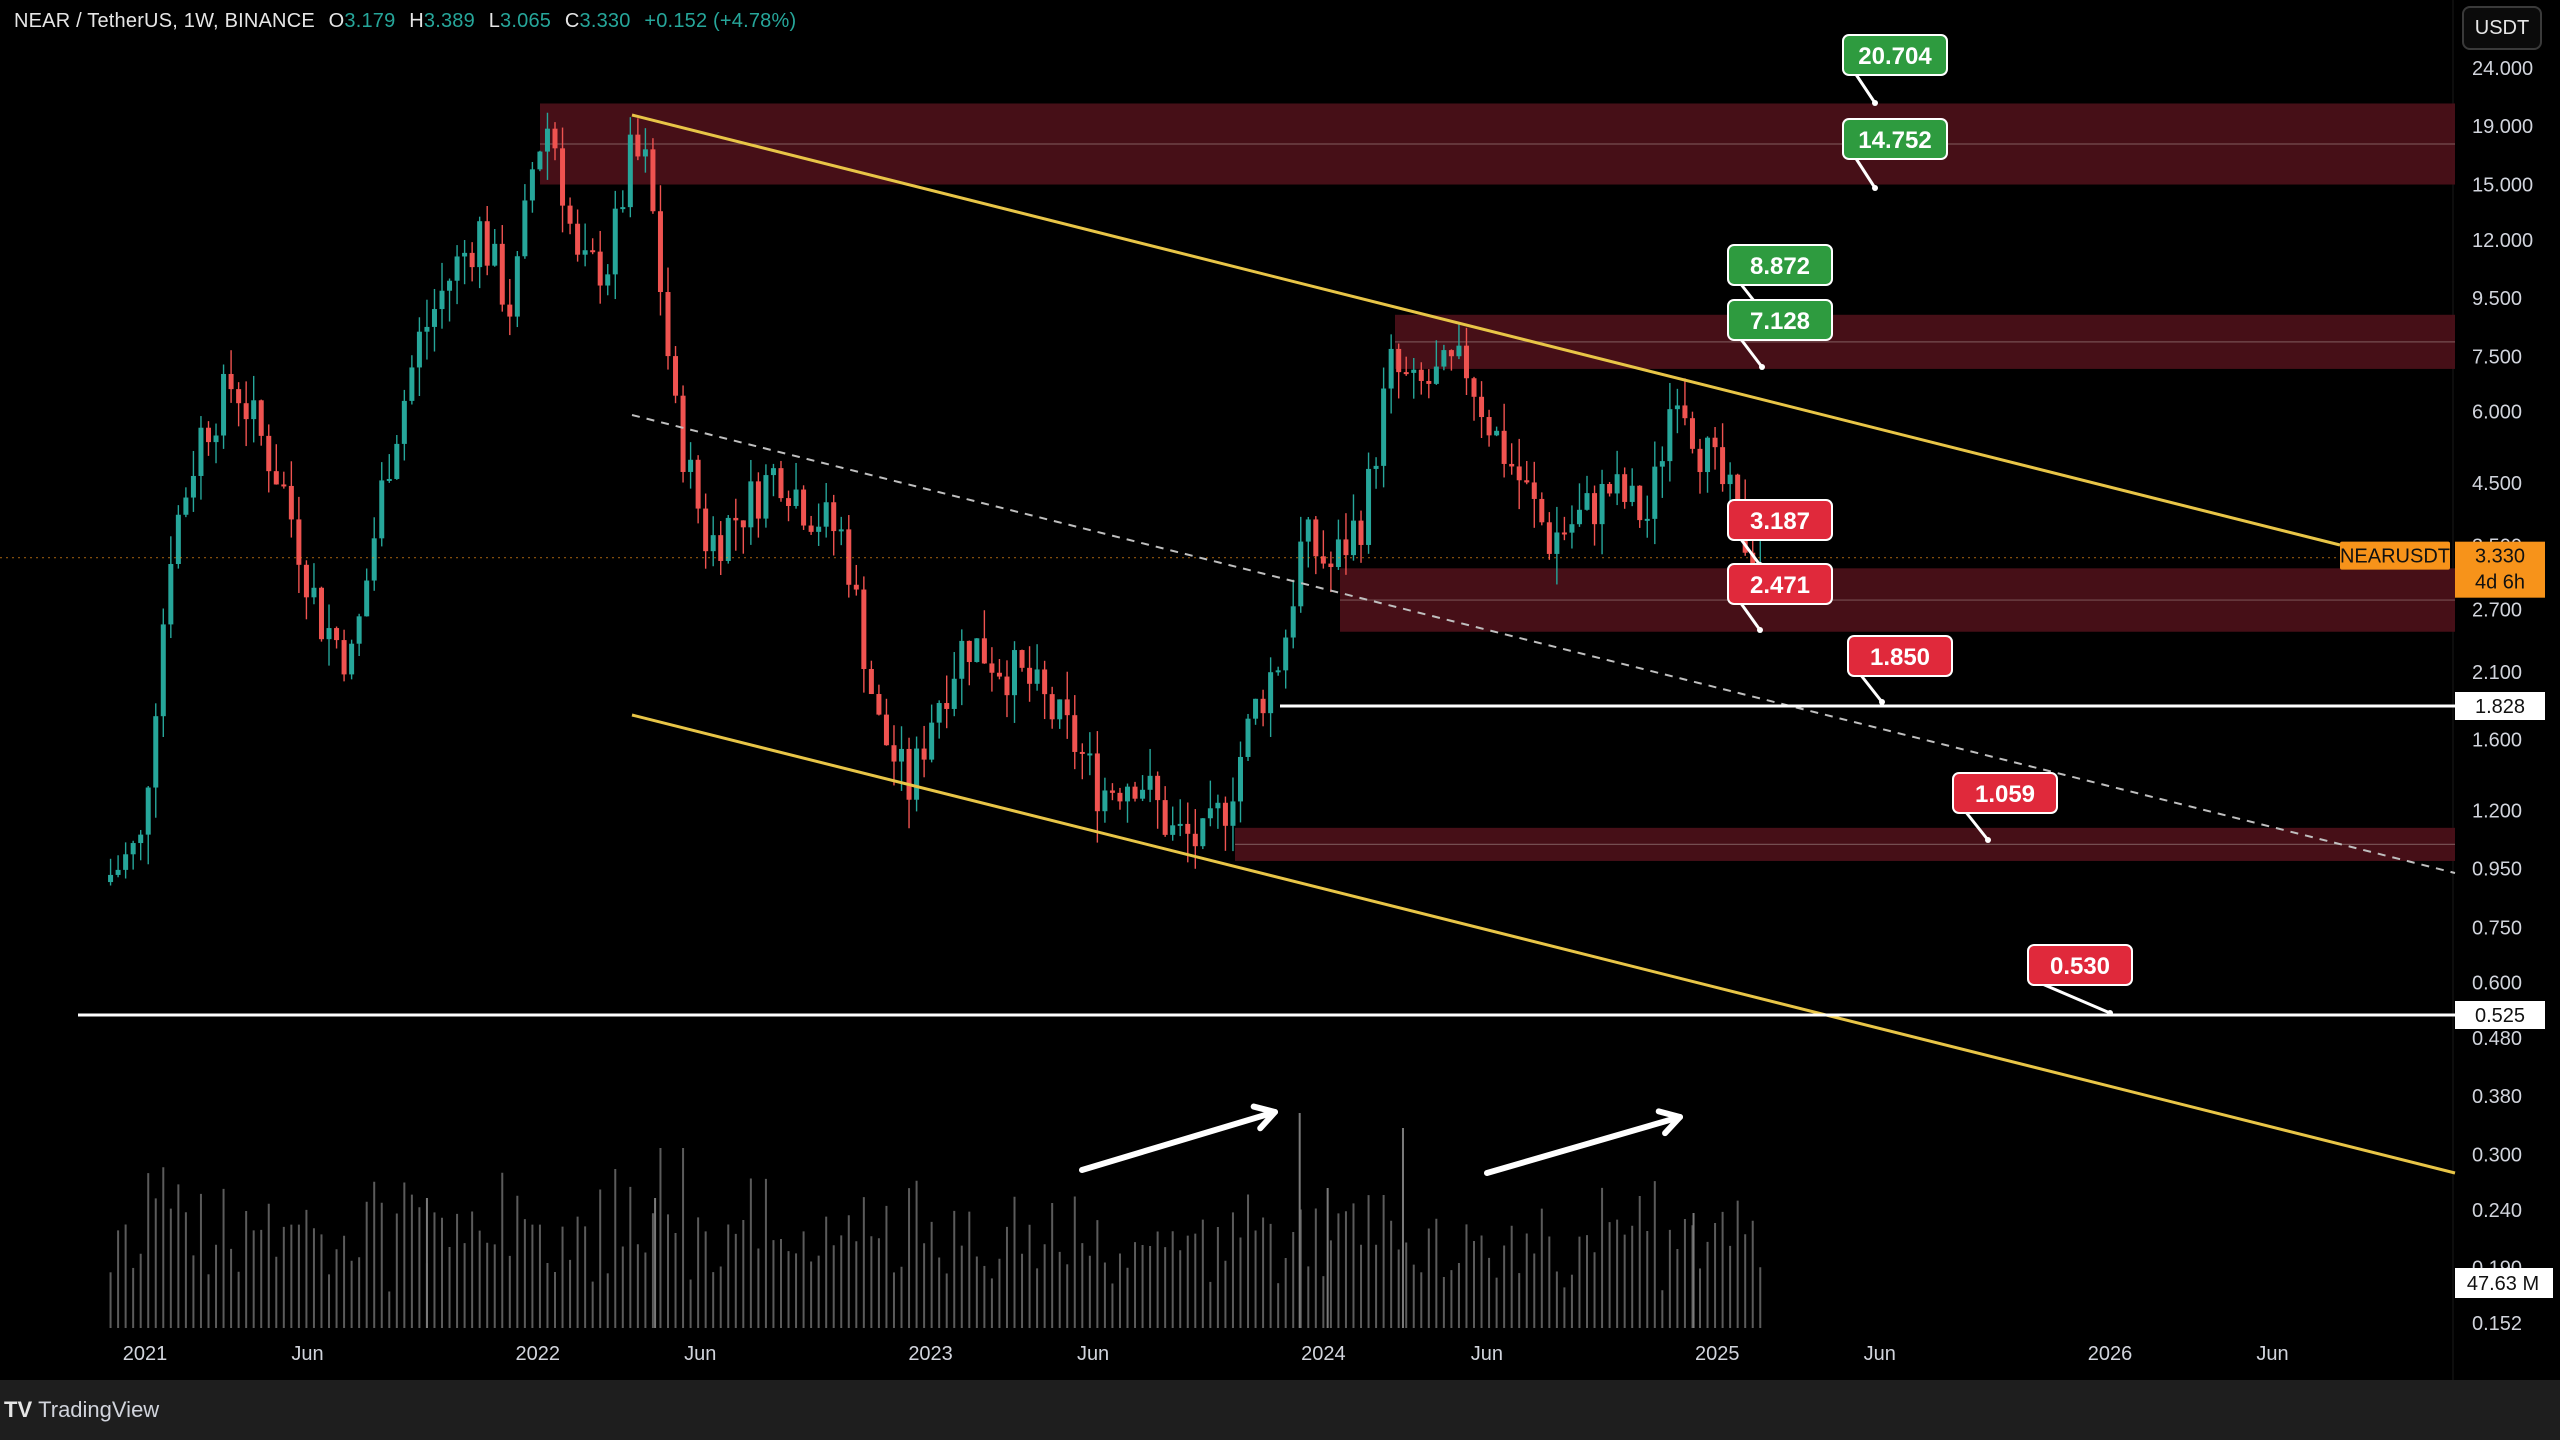 The image size is (2560, 1440). I want to click on time-tick: 2025, so click(1717, 1354).